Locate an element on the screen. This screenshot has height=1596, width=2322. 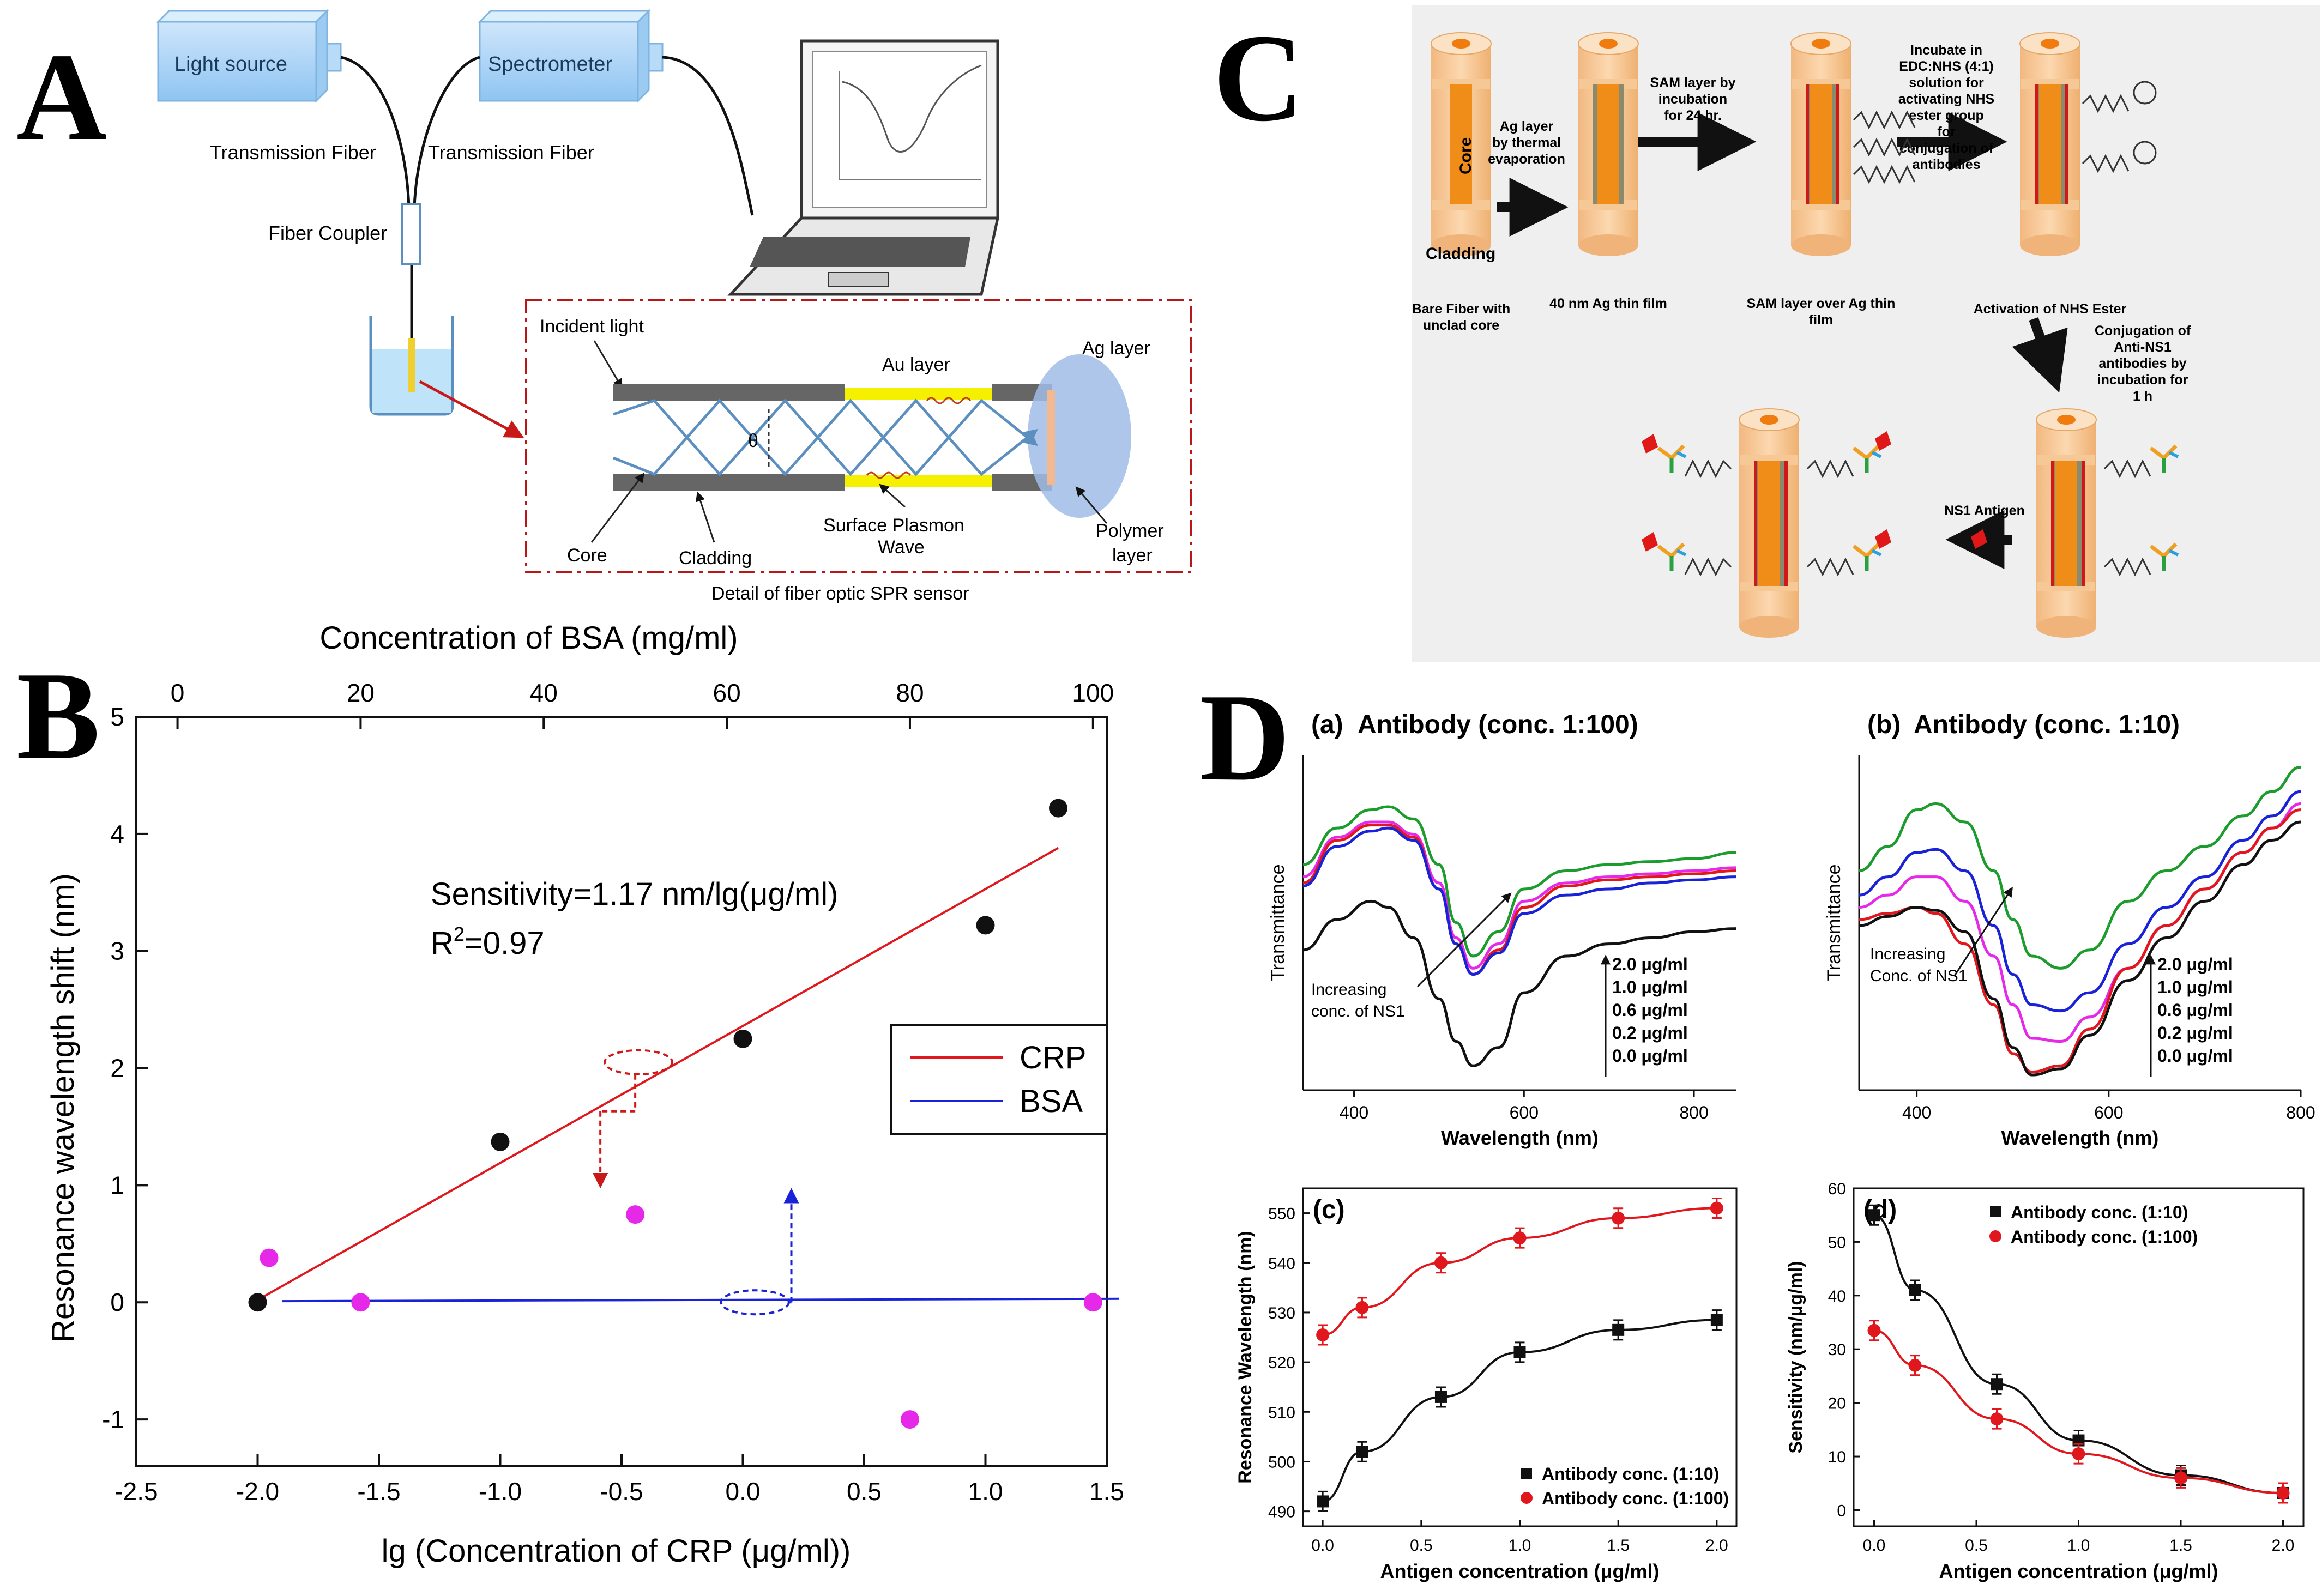
panel-tag: (c) is located at coordinates (1329, 1209).